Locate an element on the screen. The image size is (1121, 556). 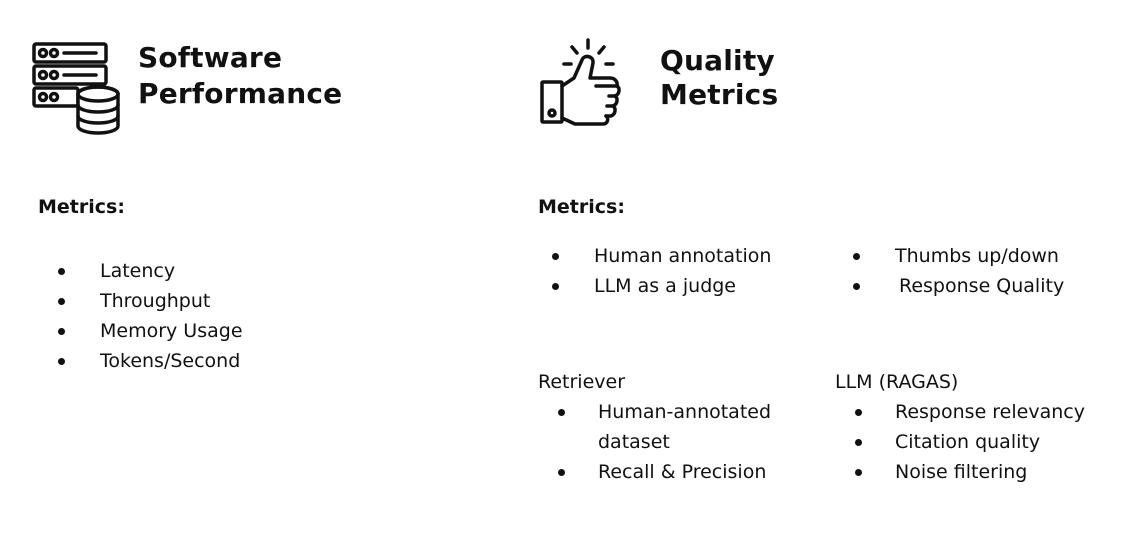
list-item: Response relevancy is located at coordinates (969, 412).